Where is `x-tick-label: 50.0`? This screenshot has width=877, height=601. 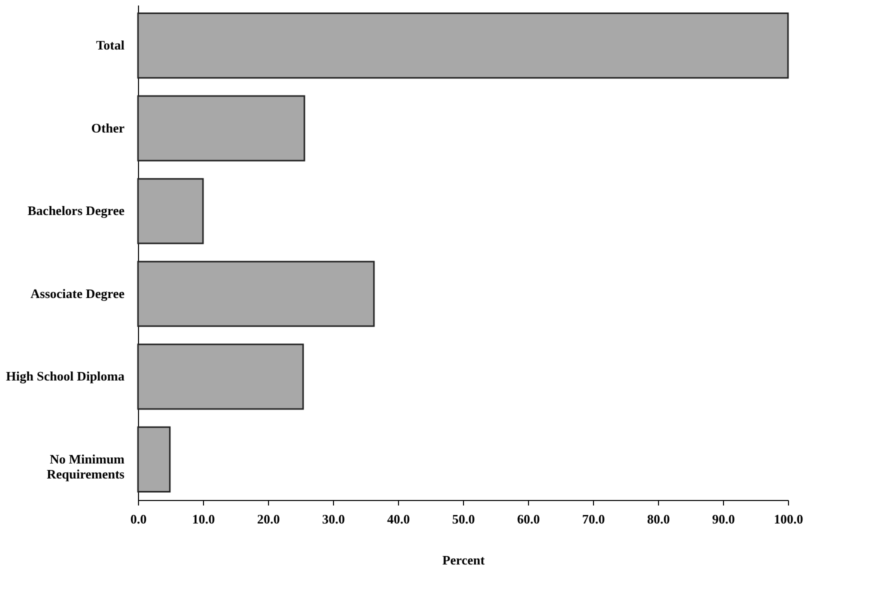 x-tick-label: 50.0 is located at coordinates (463, 519).